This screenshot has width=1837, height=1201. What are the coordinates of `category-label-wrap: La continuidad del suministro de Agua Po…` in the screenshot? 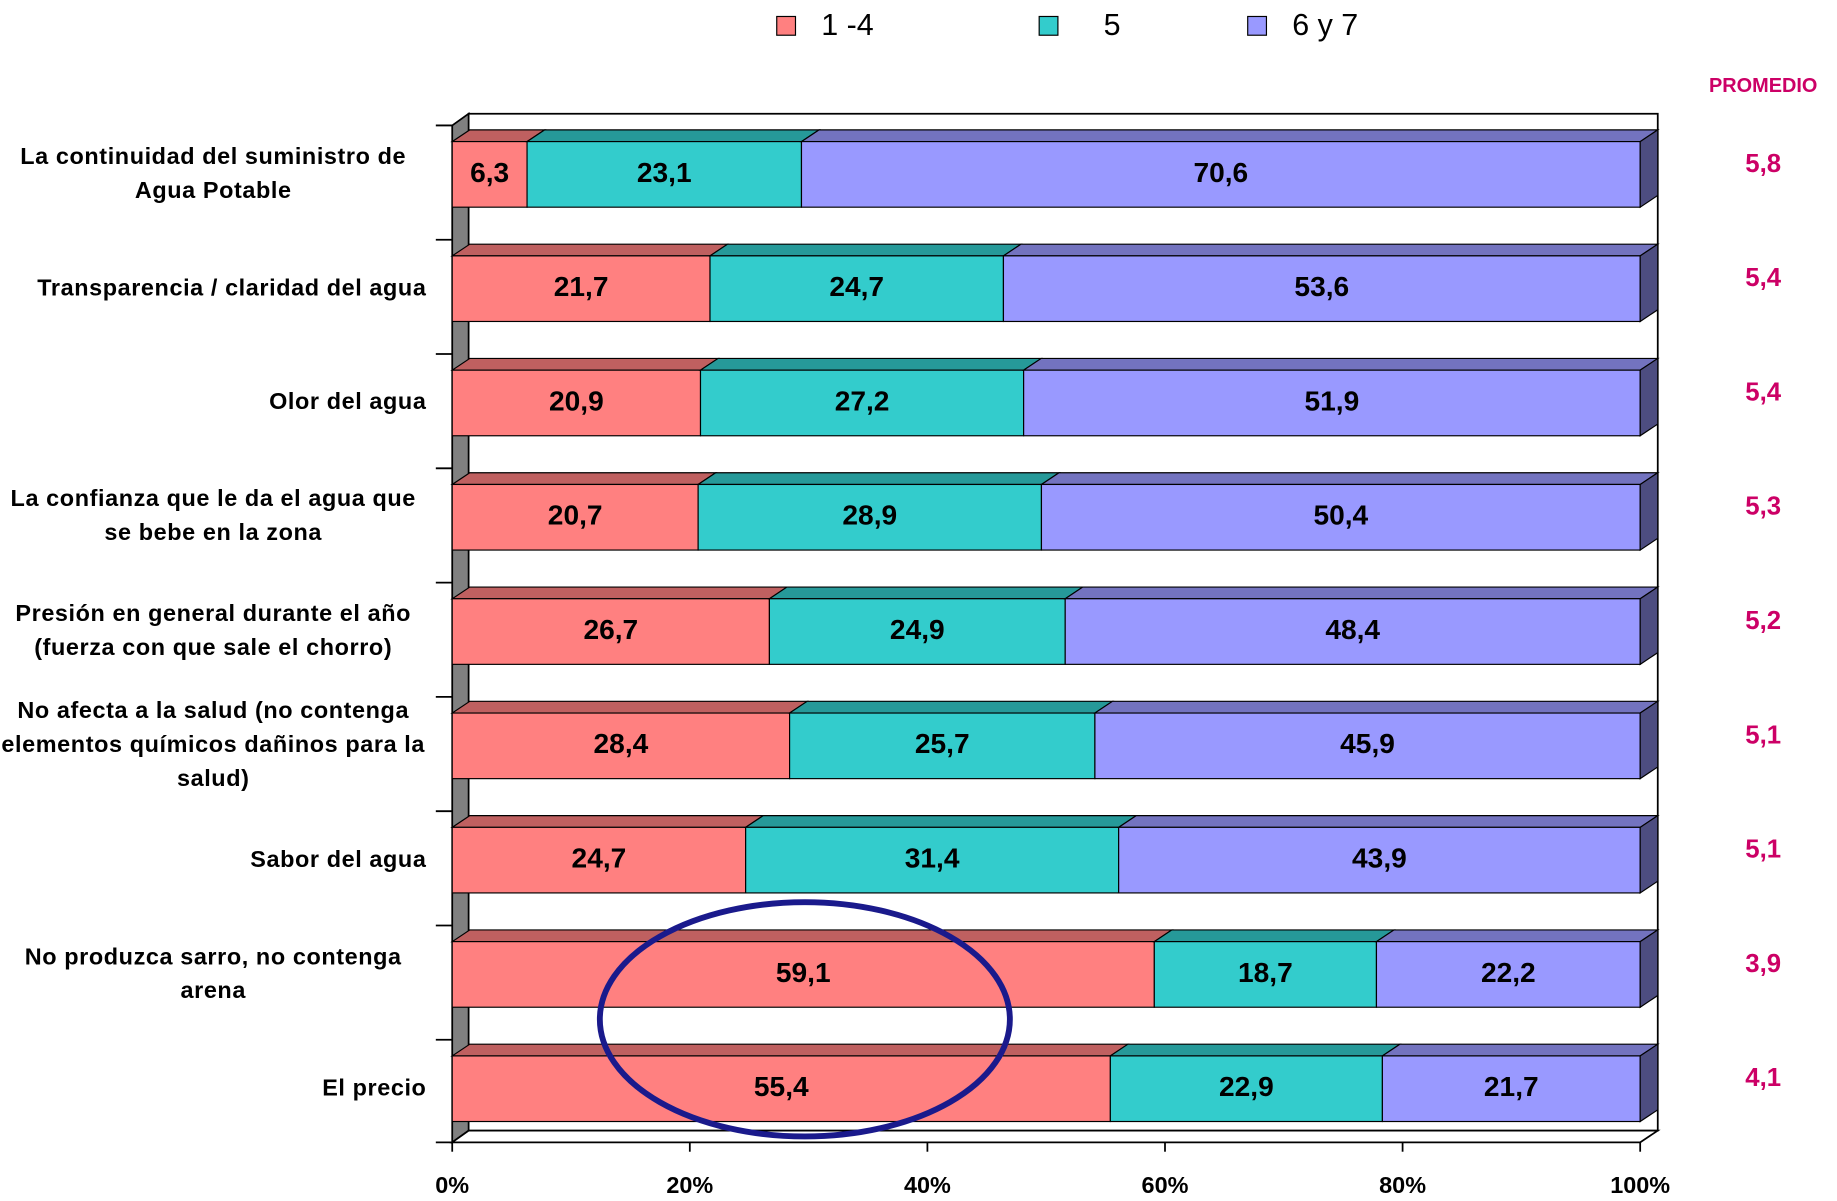 It's located at (213, 174).